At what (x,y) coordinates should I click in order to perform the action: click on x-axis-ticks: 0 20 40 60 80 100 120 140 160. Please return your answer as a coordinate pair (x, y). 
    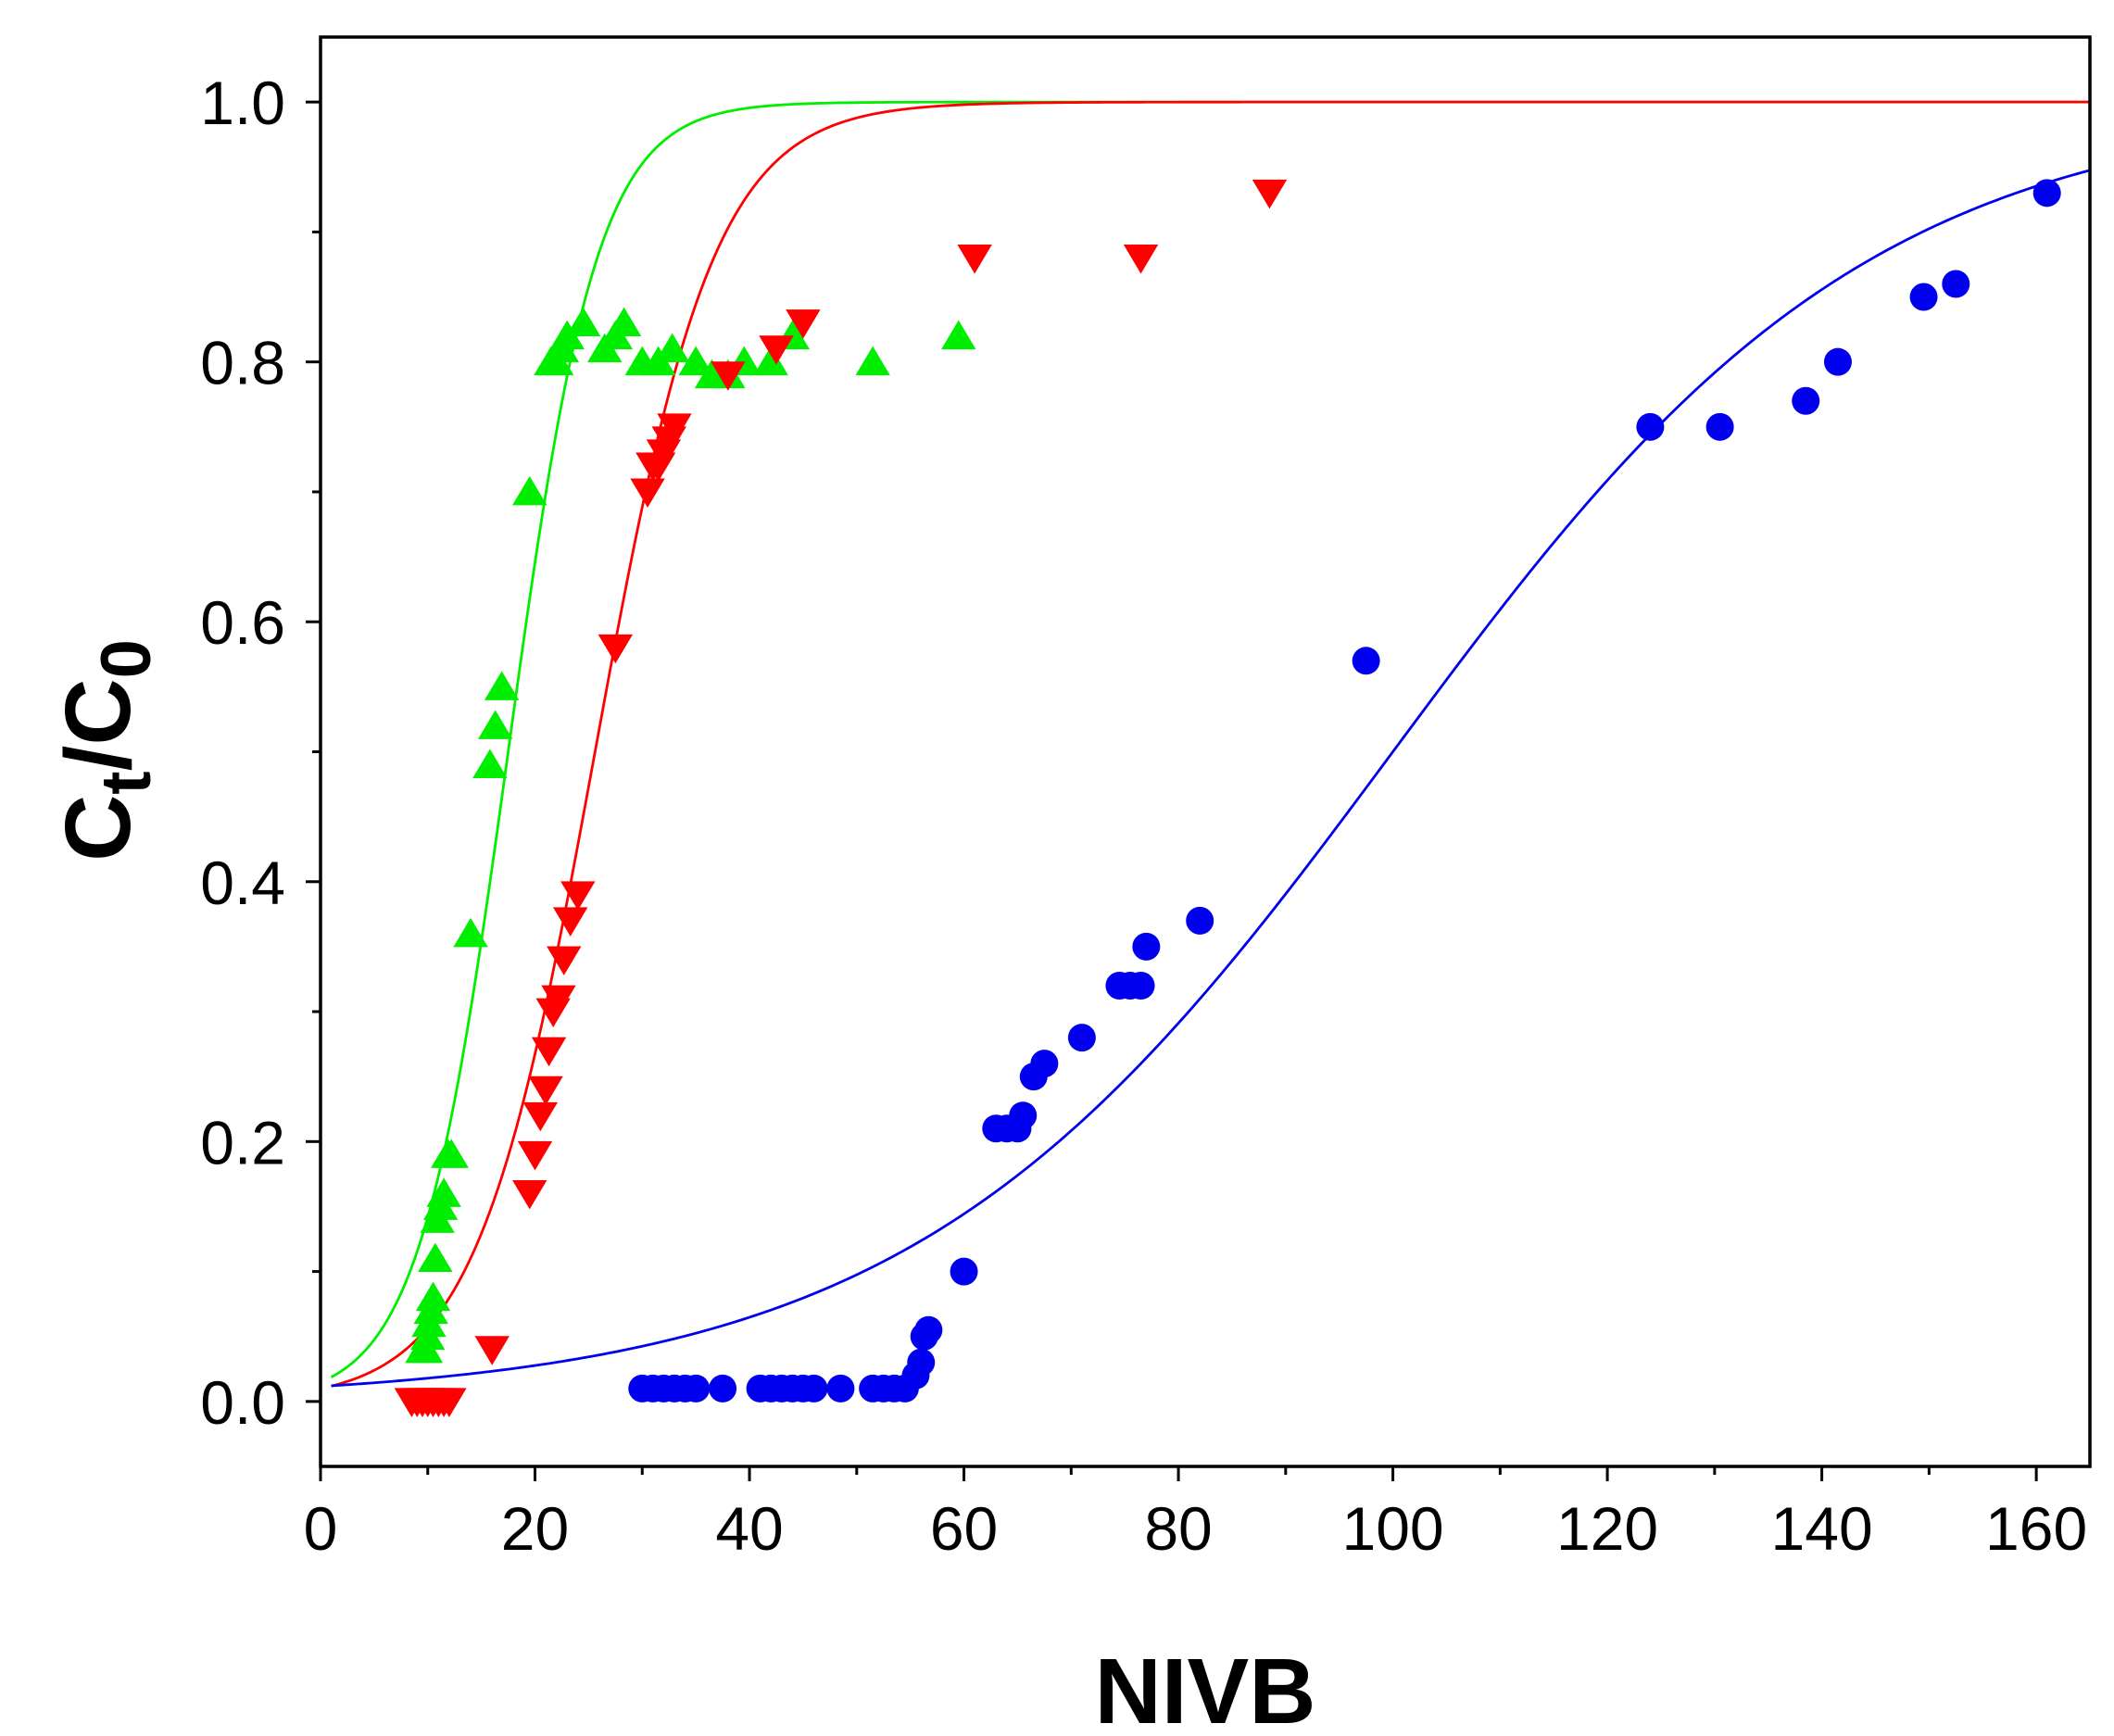
    Looking at the image, I should click on (1195, 1514).